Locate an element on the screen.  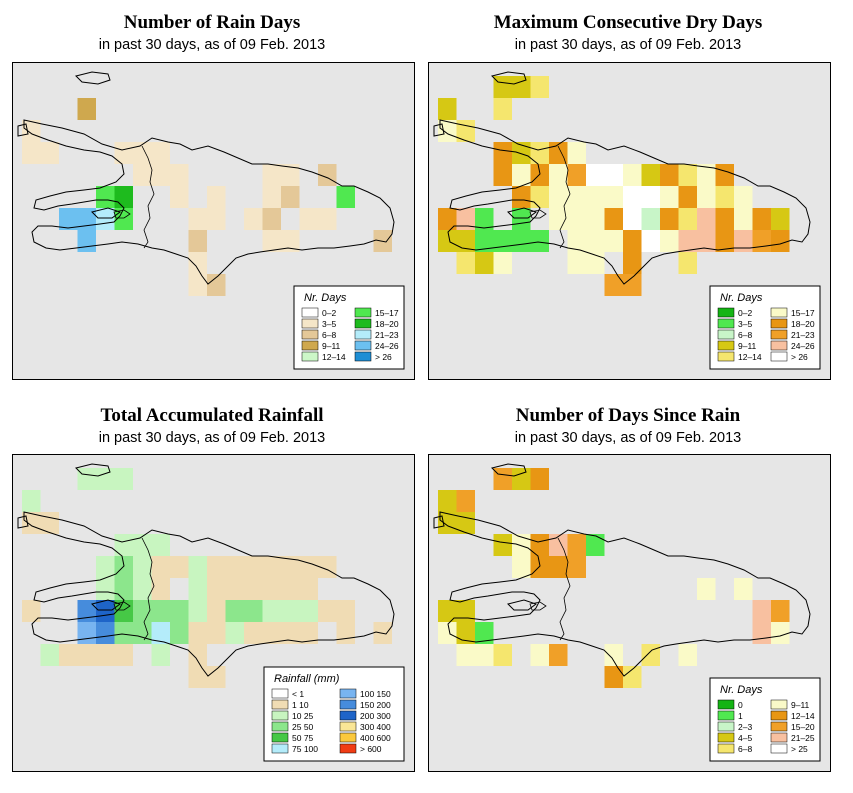
legend-label: 24–26 is located at coordinates (803, 346).